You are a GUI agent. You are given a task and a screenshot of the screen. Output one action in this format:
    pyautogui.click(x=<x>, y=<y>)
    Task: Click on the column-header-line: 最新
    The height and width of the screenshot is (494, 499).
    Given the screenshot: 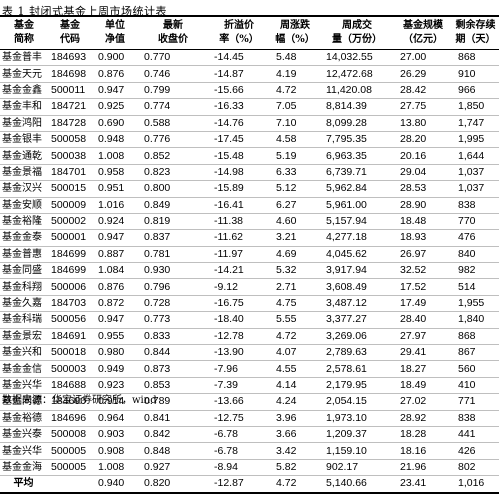 What is the action you would take?
    pyautogui.click(x=173, y=25)
    